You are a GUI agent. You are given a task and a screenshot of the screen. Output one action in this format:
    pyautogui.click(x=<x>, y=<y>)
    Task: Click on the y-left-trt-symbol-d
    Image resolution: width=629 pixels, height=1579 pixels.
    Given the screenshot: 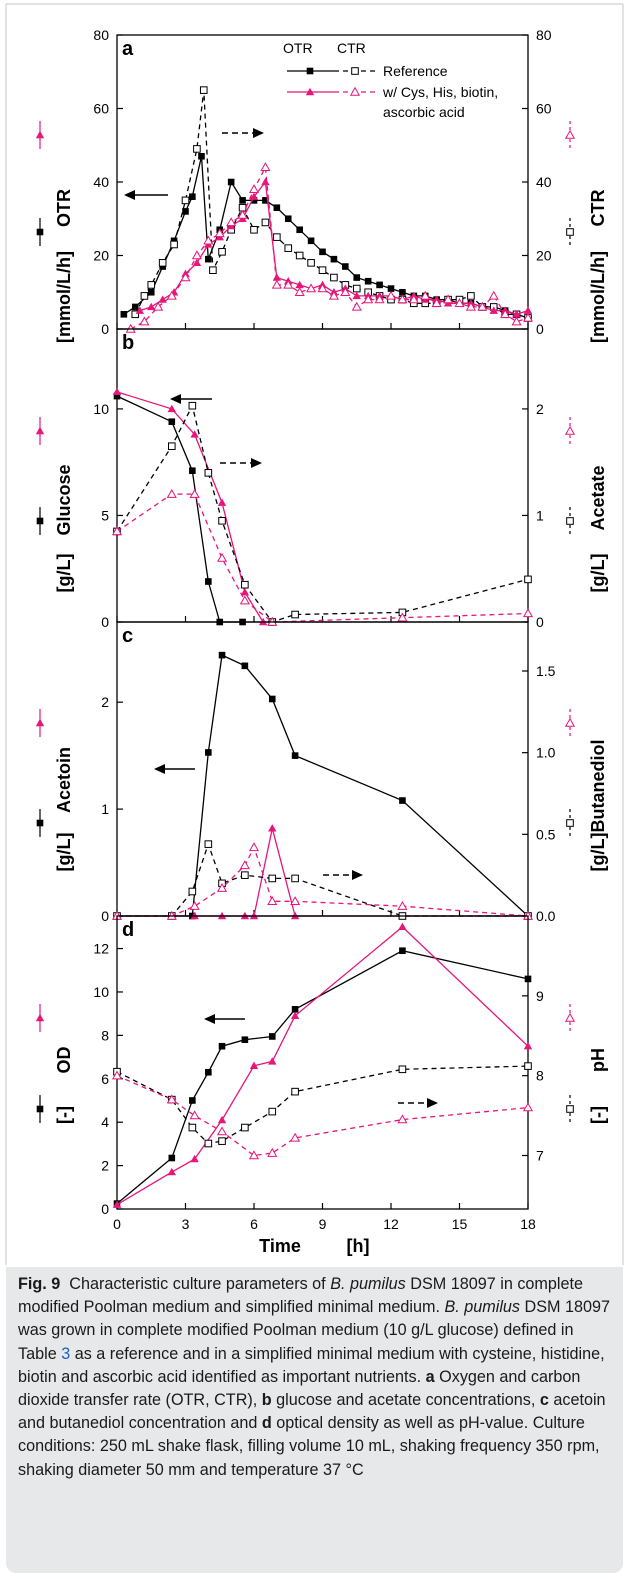 What is the action you would take?
    pyautogui.click(x=40, y=1018)
    